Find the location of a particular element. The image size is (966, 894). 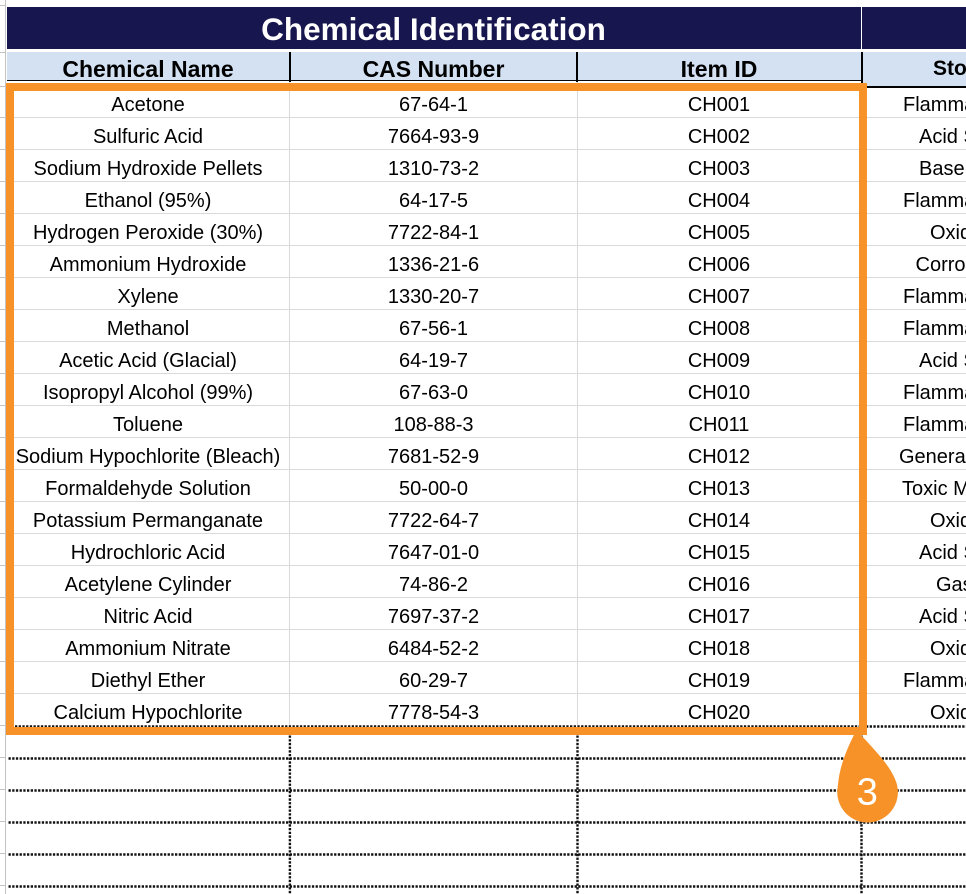

svg-text: 3 is located at coordinates (867, 793).